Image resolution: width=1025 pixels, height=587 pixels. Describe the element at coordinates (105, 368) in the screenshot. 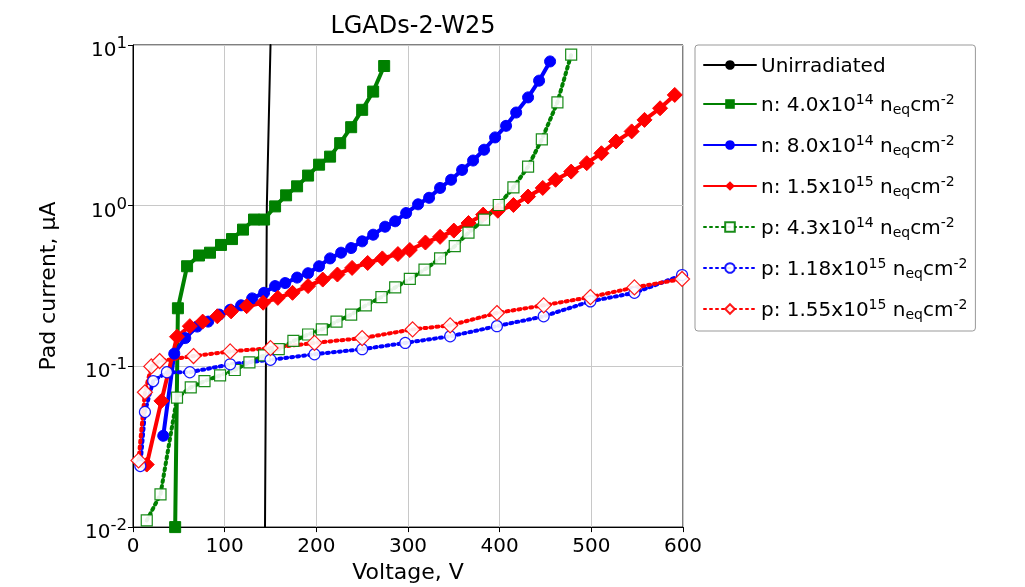

I see `y-tick-label: 10$^{-1}$` at that location.